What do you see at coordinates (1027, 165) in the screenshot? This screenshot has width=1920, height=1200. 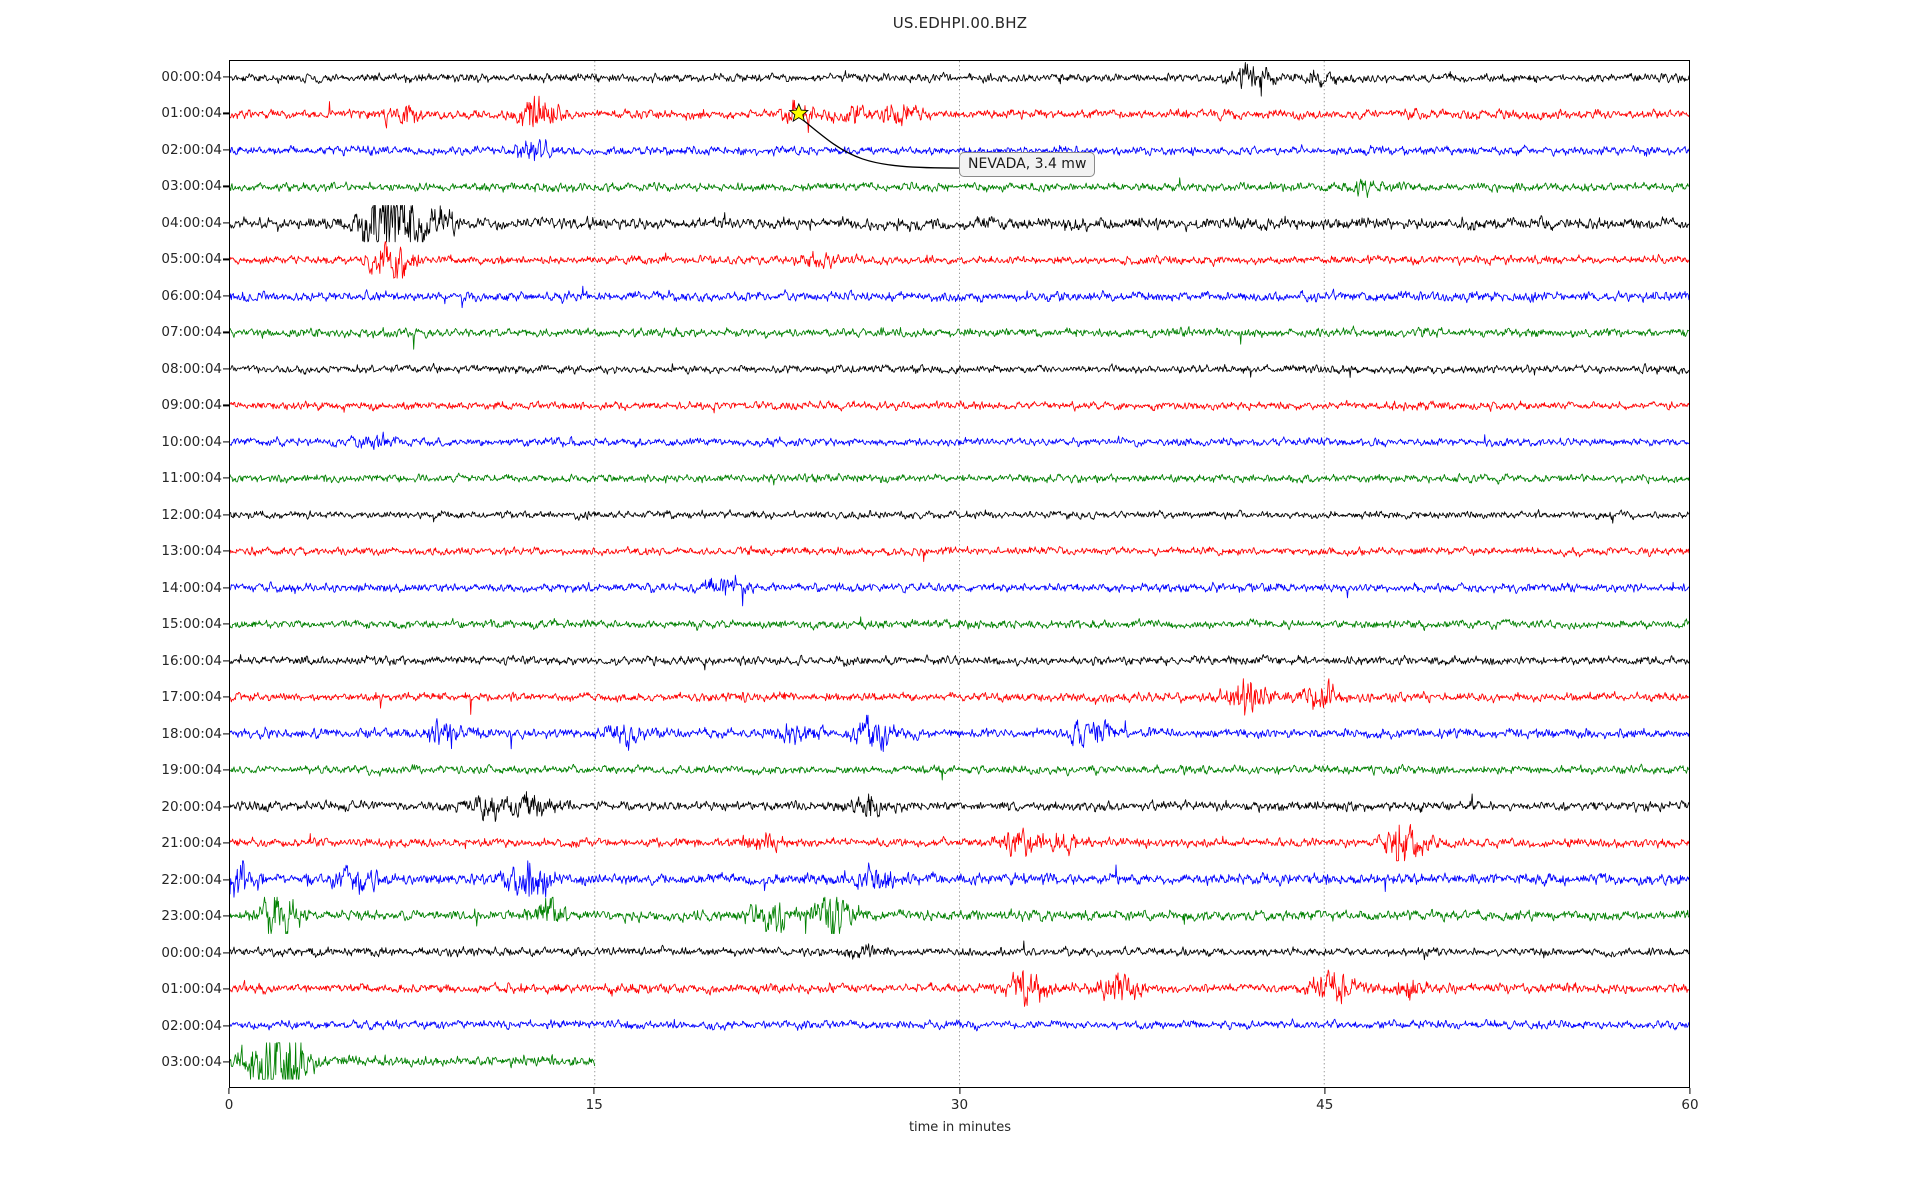 I see `nevada-annotation-label: NEVADA, 3.4 mw` at bounding box center [1027, 165].